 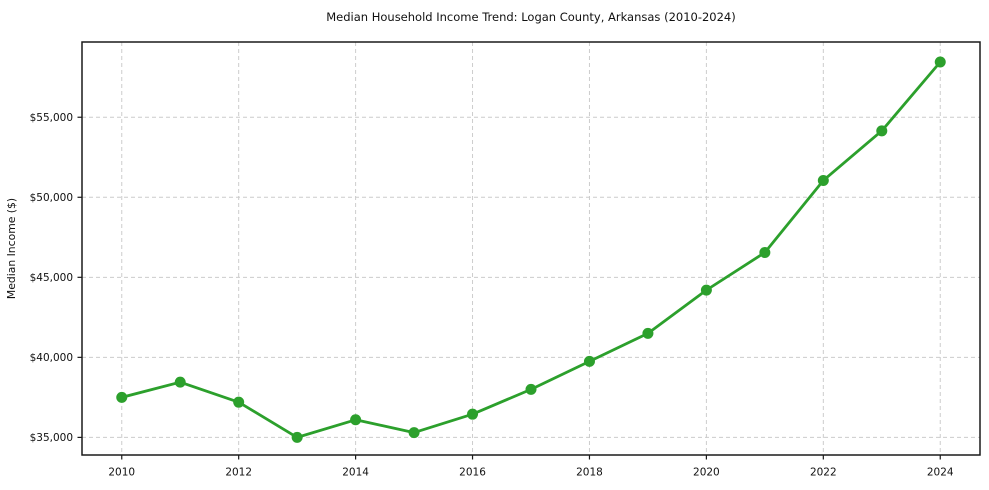 What do you see at coordinates (11, 248) in the screenshot?
I see `y-axis-label: Median Income ($)` at bounding box center [11, 248].